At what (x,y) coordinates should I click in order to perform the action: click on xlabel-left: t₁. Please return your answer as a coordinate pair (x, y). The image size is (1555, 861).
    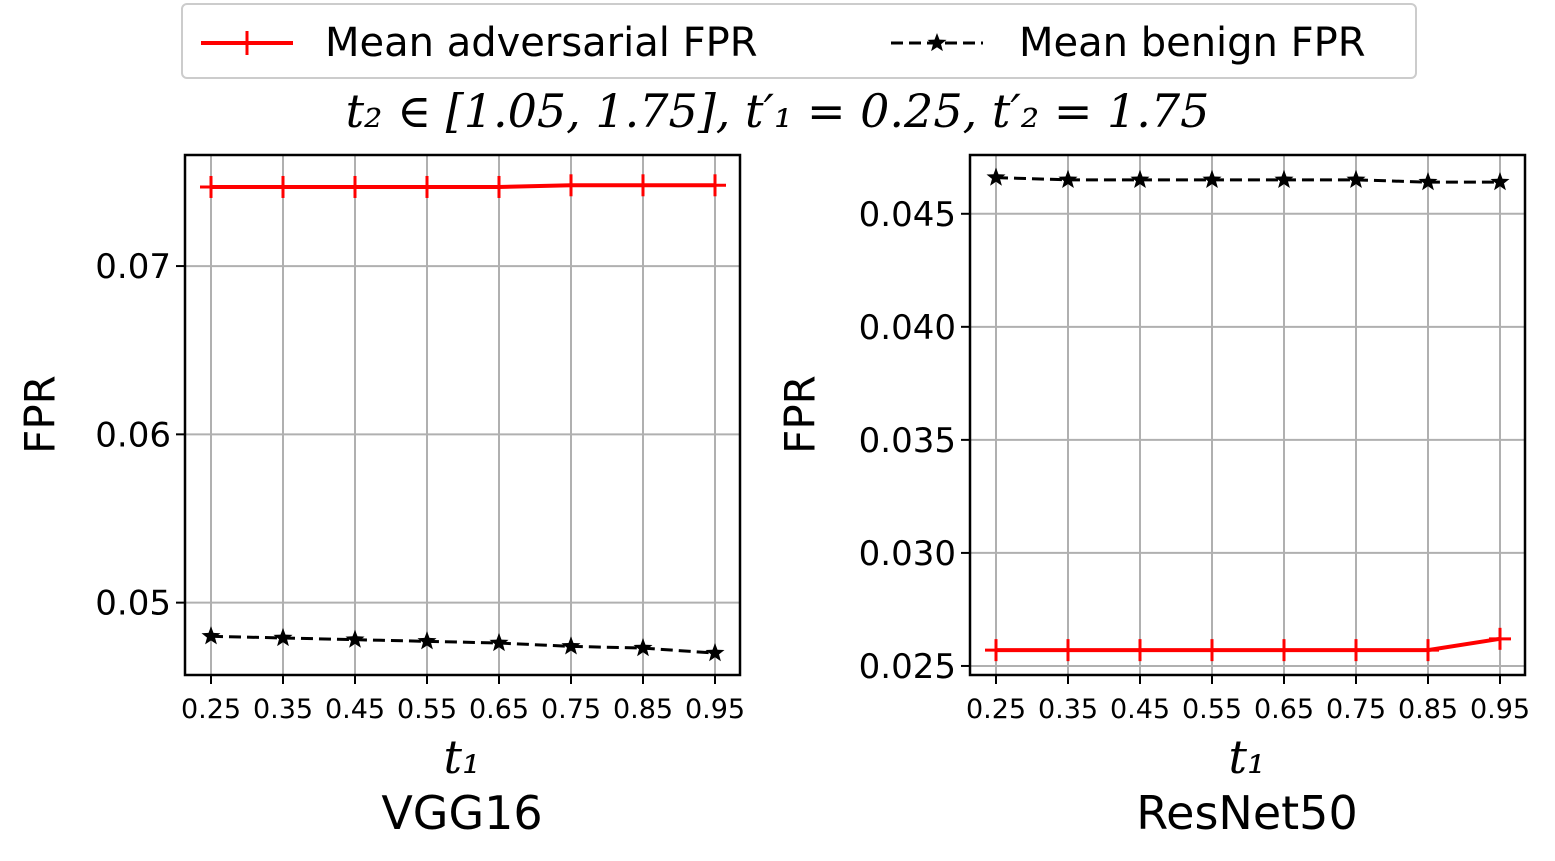
    Looking at the image, I should click on (462, 757).